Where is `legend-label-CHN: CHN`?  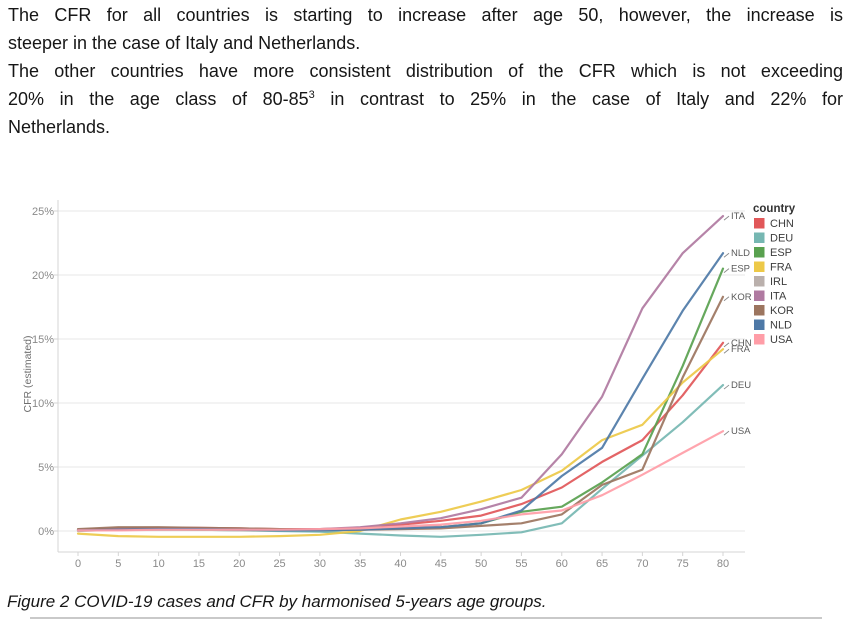
legend-label-CHN: CHN is located at coordinates (782, 224).